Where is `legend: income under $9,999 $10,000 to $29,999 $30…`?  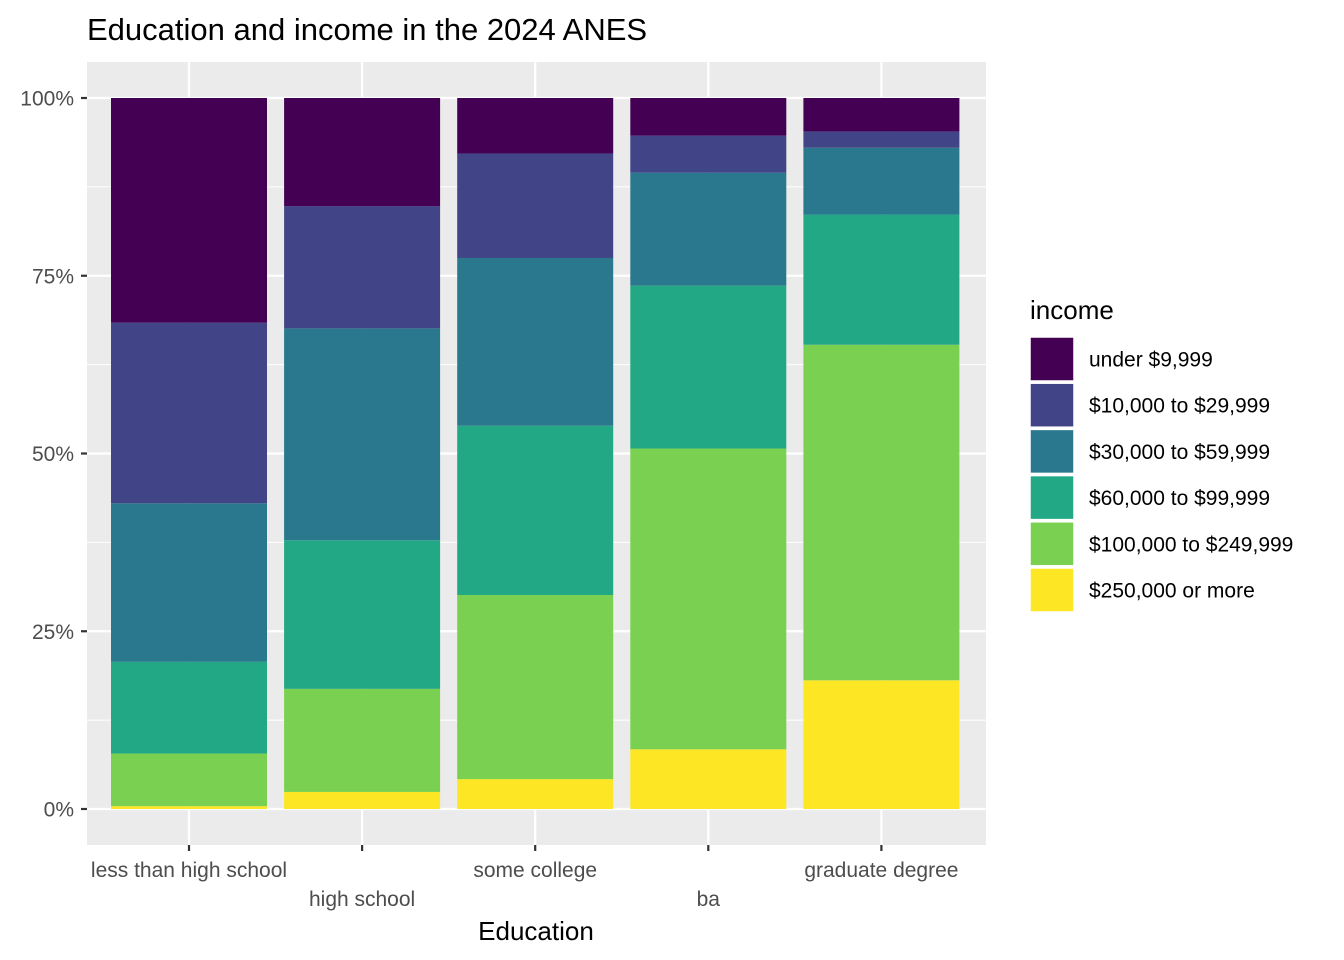 legend: income under $9,999 $10,000 to $29,999 $30… is located at coordinates (1161, 454).